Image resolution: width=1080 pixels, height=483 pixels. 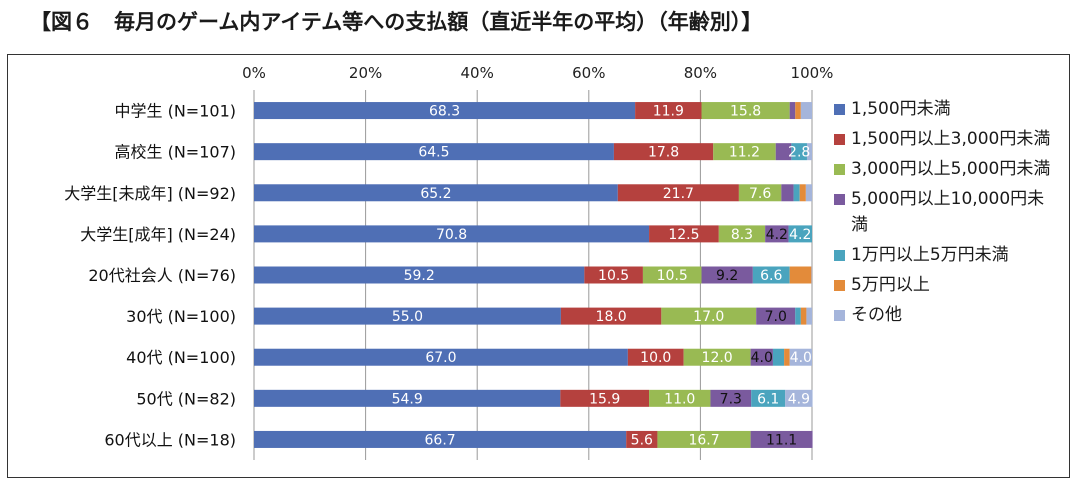 What do you see at coordinates (537, 73) in the screenshot?
I see `x-tick-labels: 0% 20% 40% 60% 80% 100%` at bounding box center [537, 73].